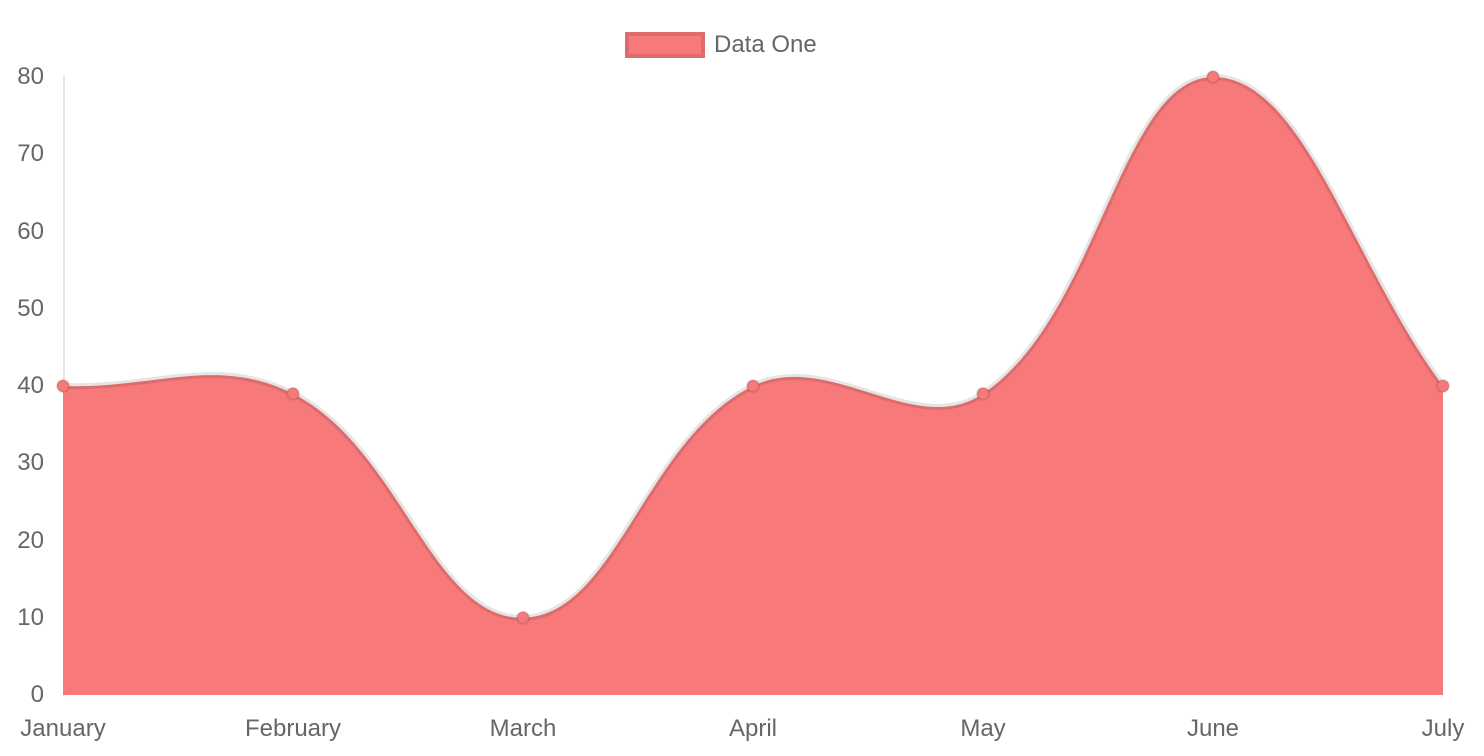 This screenshot has height=756, width=1484. What do you see at coordinates (30, 76) in the screenshot?
I see `y-tick-label-80: 80` at bounding box center [30, 76].